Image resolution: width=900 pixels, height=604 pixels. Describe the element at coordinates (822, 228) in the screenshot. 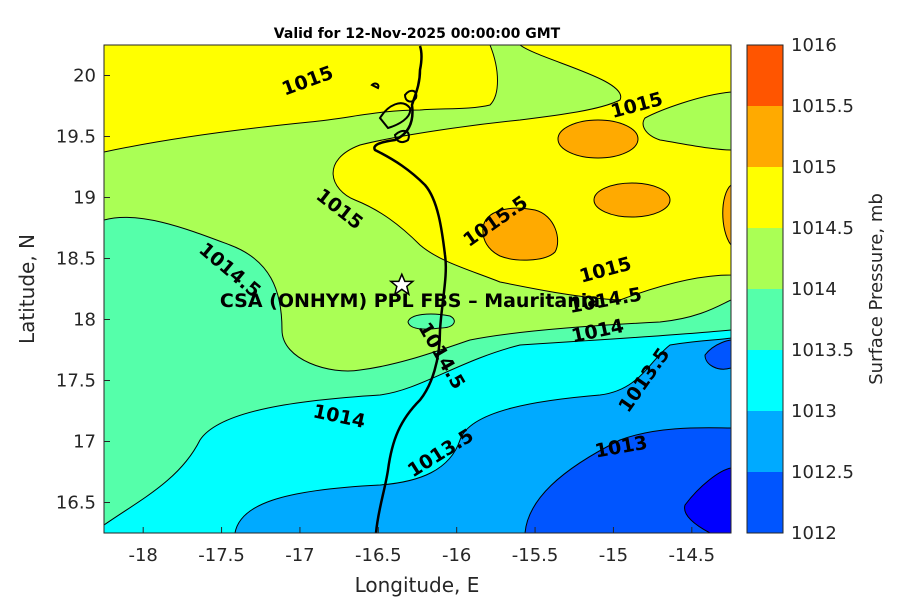

I see `colorbar-tick-label: 1014.5` at that location.